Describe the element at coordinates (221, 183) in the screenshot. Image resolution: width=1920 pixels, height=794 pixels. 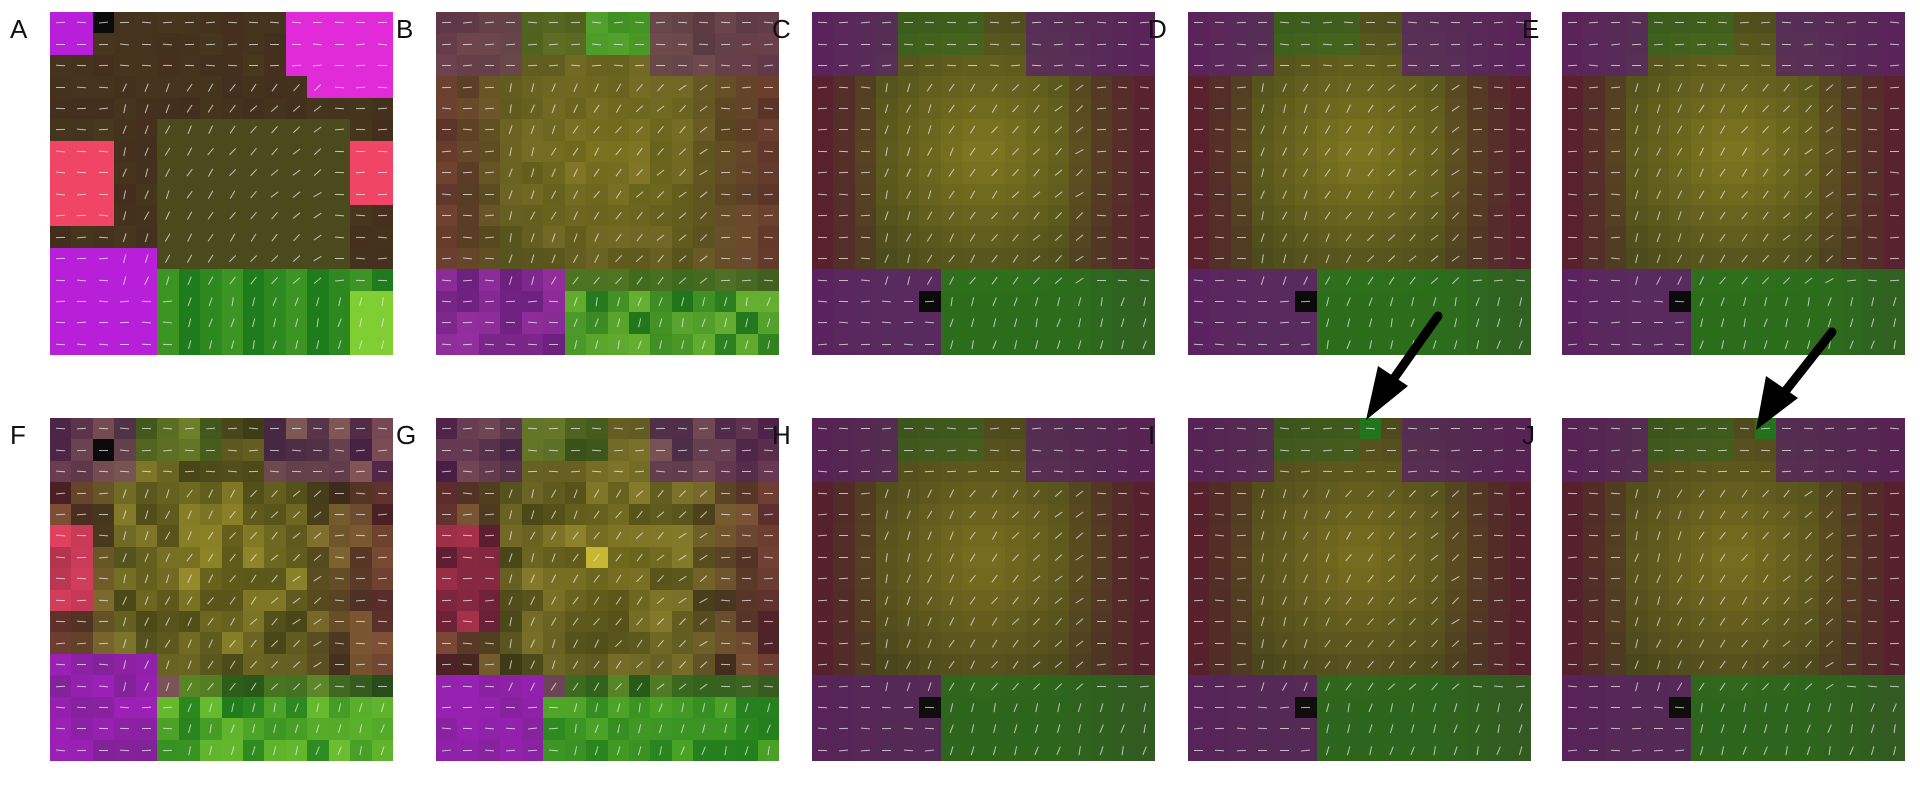
I see `panel-a-image` at that location.